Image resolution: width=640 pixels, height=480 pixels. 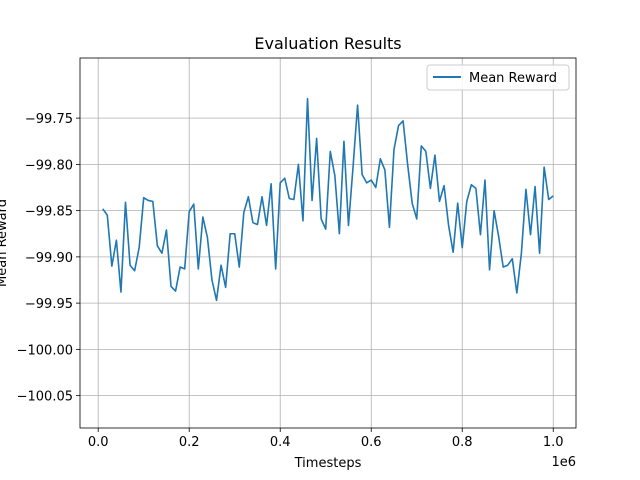 I want to click on y-axis-label: Mean Reward, so click(x=5, y=243).